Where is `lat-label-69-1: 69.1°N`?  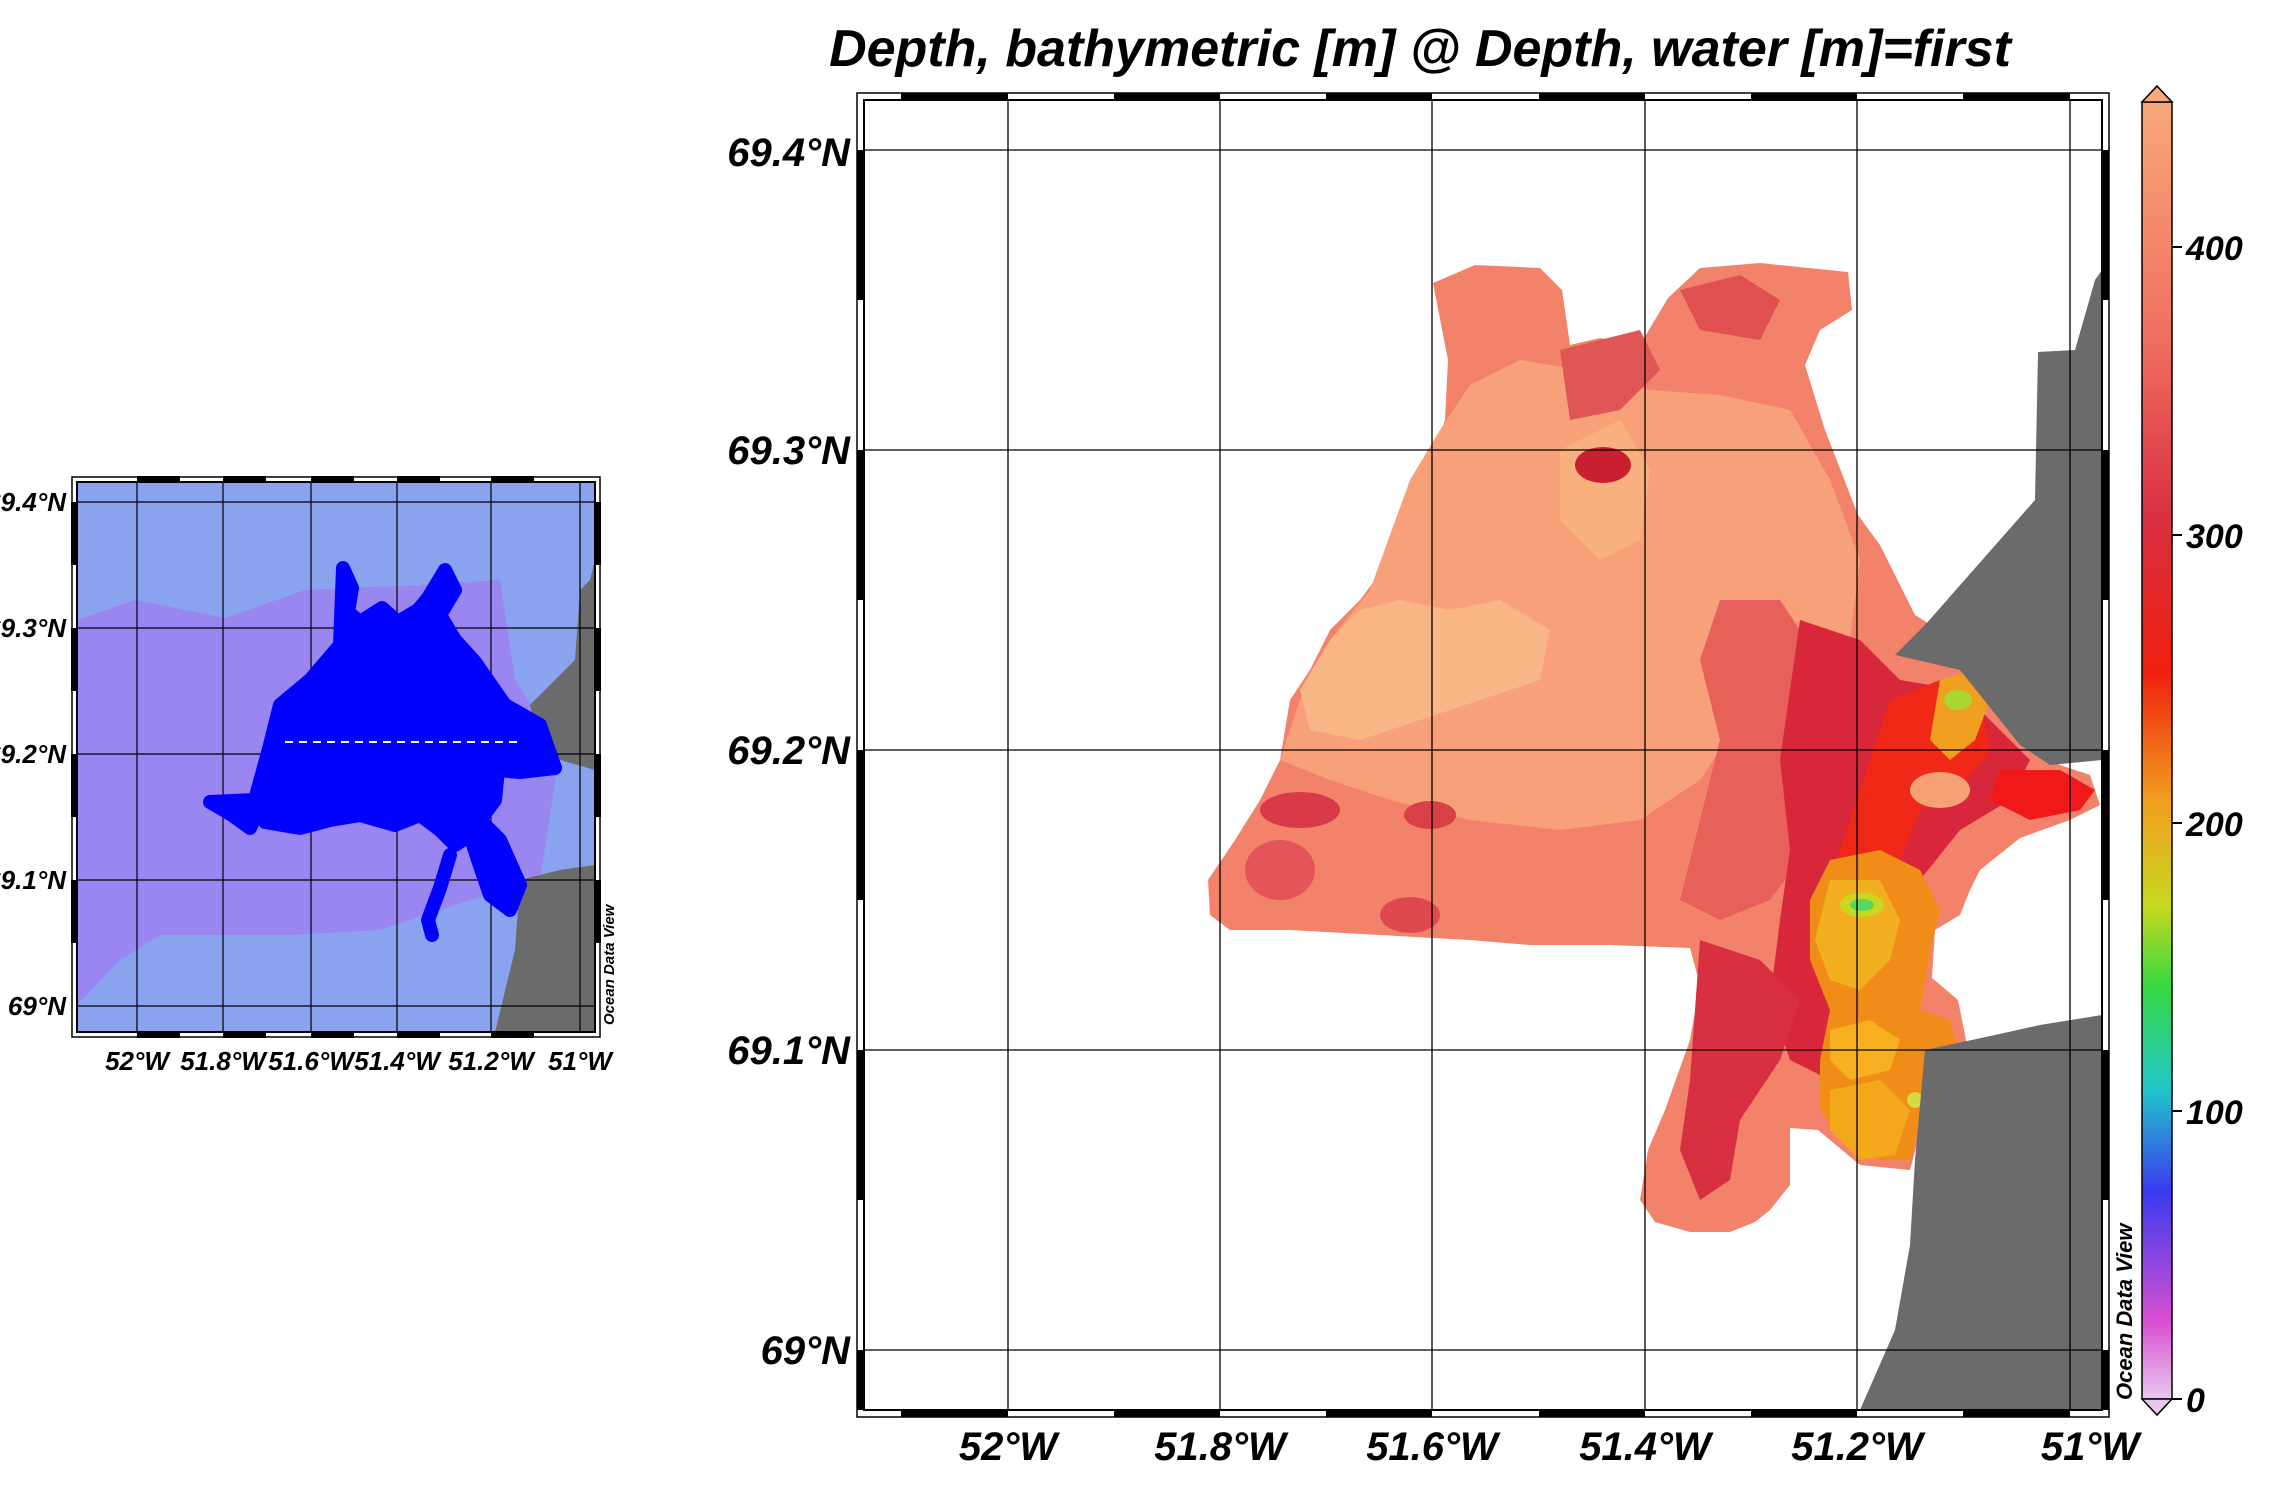 lat-label-69-1: 69.1°N is located at coordinates (789, 1051).